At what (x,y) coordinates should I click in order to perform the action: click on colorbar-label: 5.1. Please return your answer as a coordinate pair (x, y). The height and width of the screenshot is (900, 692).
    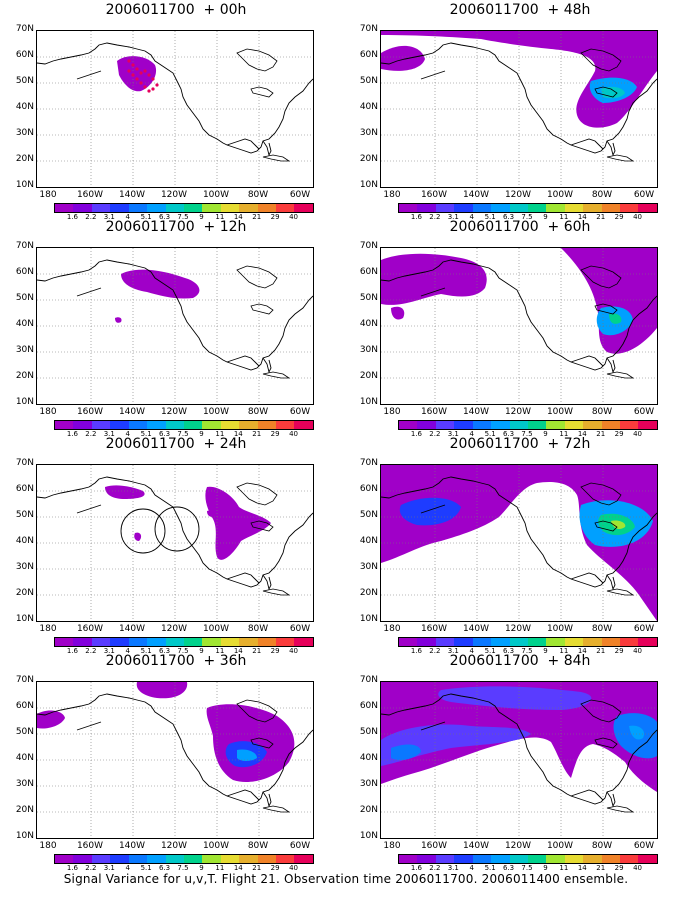
    Looking at the image, I should click on (490, 651).